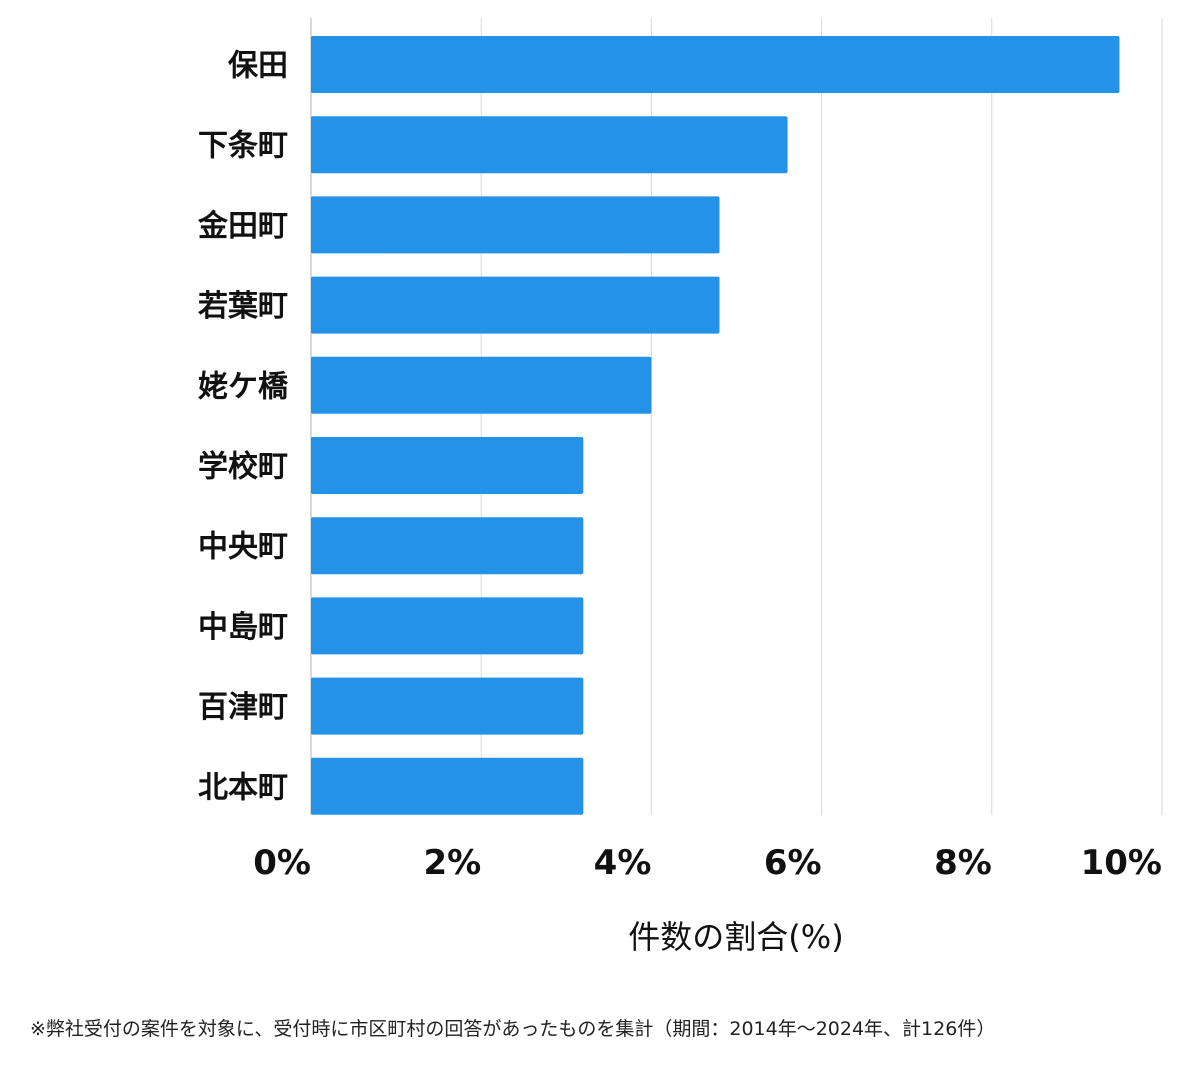 This screenshot has width=1200, height=1069. I want to click on category-label-8: 中島町, so click(243, 627).